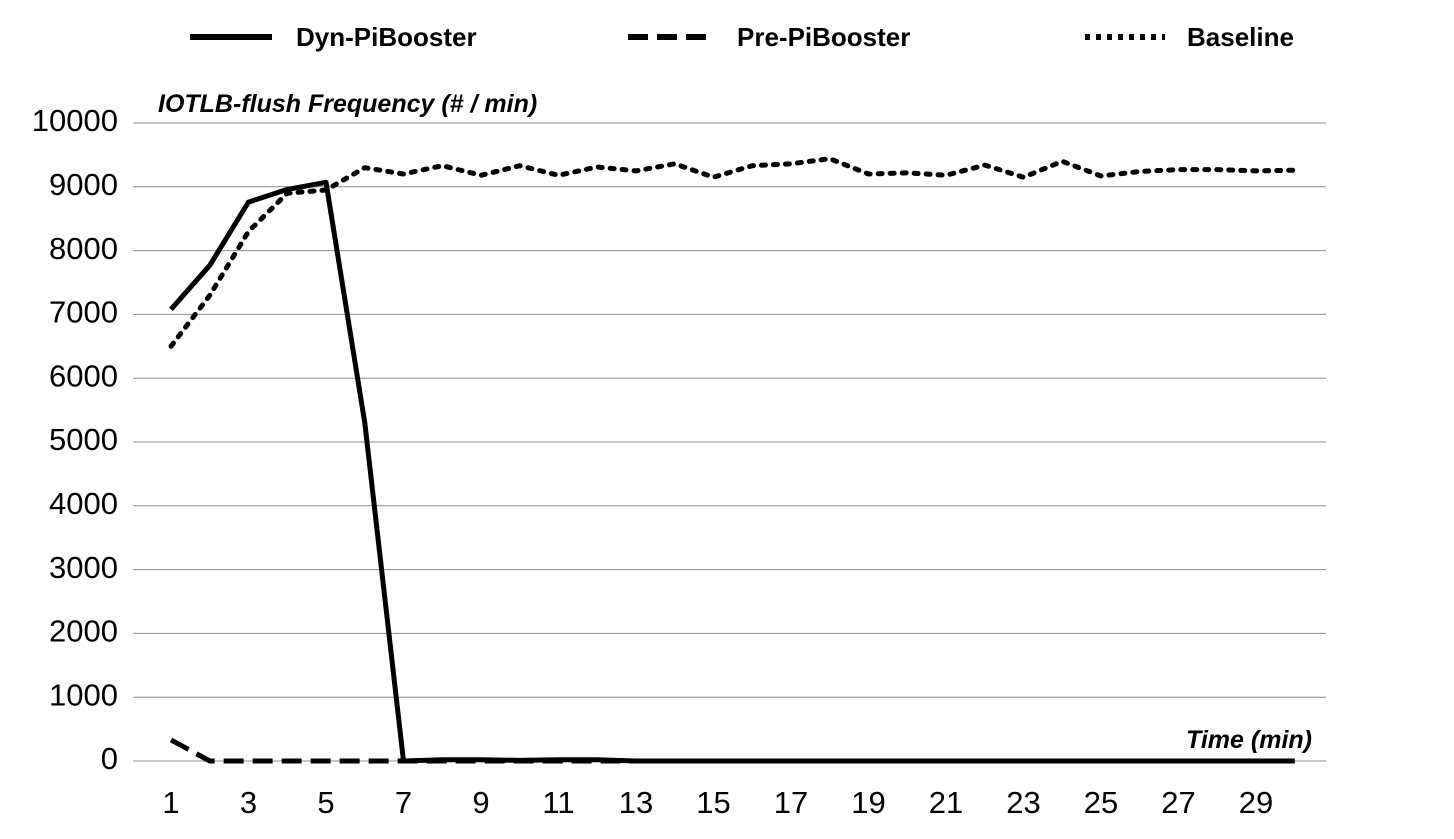  Describe the element at coordinates (1240, 37) in the screenshot. I see `legend-label-baseline: Baseline` at that location.